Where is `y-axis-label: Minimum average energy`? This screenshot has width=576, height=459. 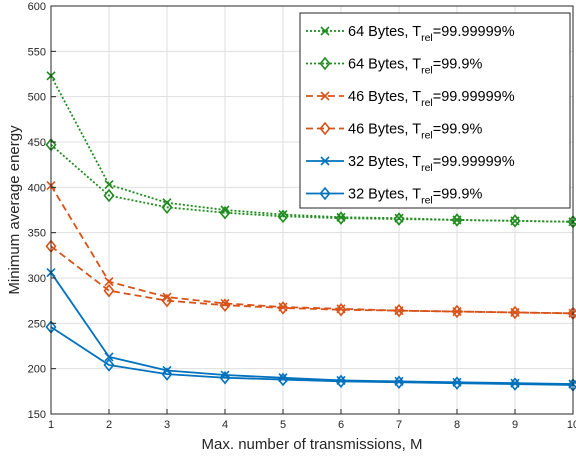
y-axis-label: Minimum average energy is located at coordinates (14, 210).